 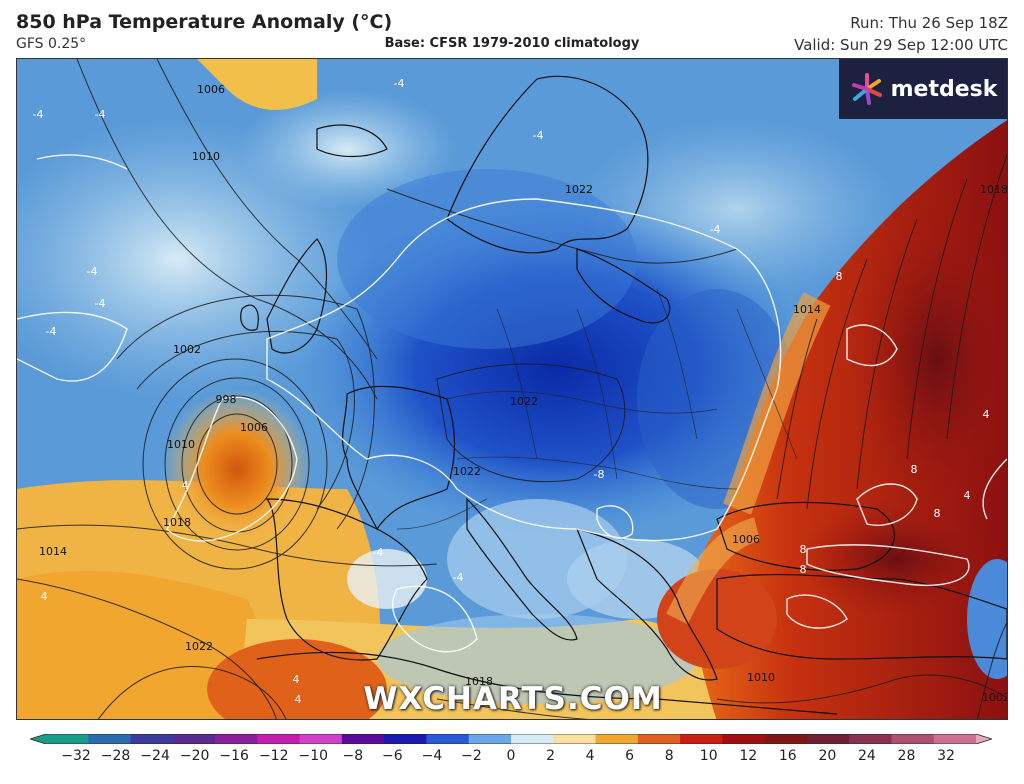 I want to click on colorbar-tick: 16, so click(x=787, y=756).